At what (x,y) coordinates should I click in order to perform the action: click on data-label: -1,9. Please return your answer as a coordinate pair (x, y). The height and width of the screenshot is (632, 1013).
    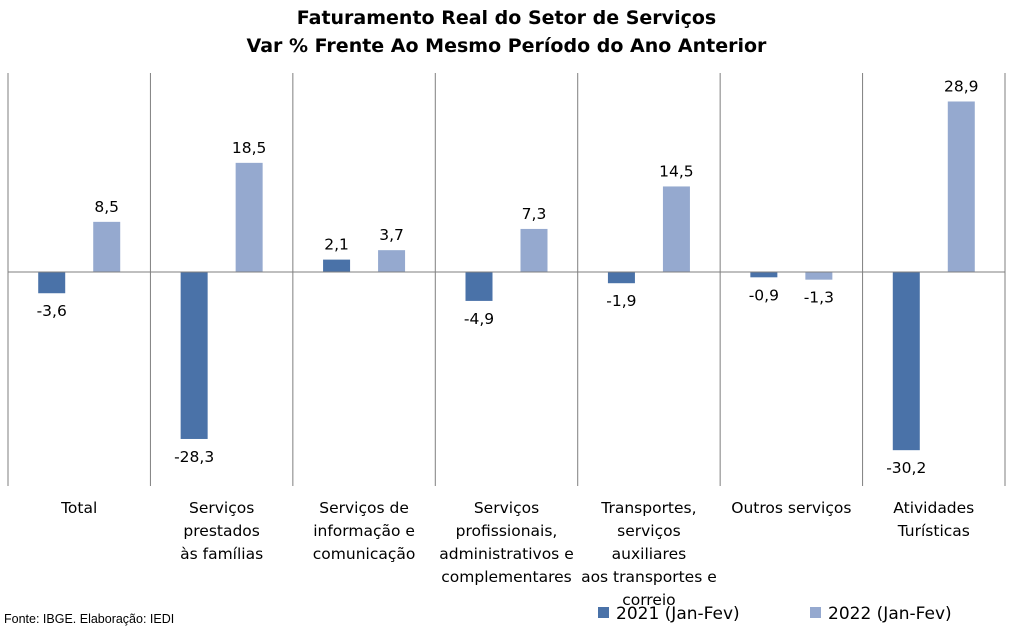
    Looking at the image, I should click on (621, 301).